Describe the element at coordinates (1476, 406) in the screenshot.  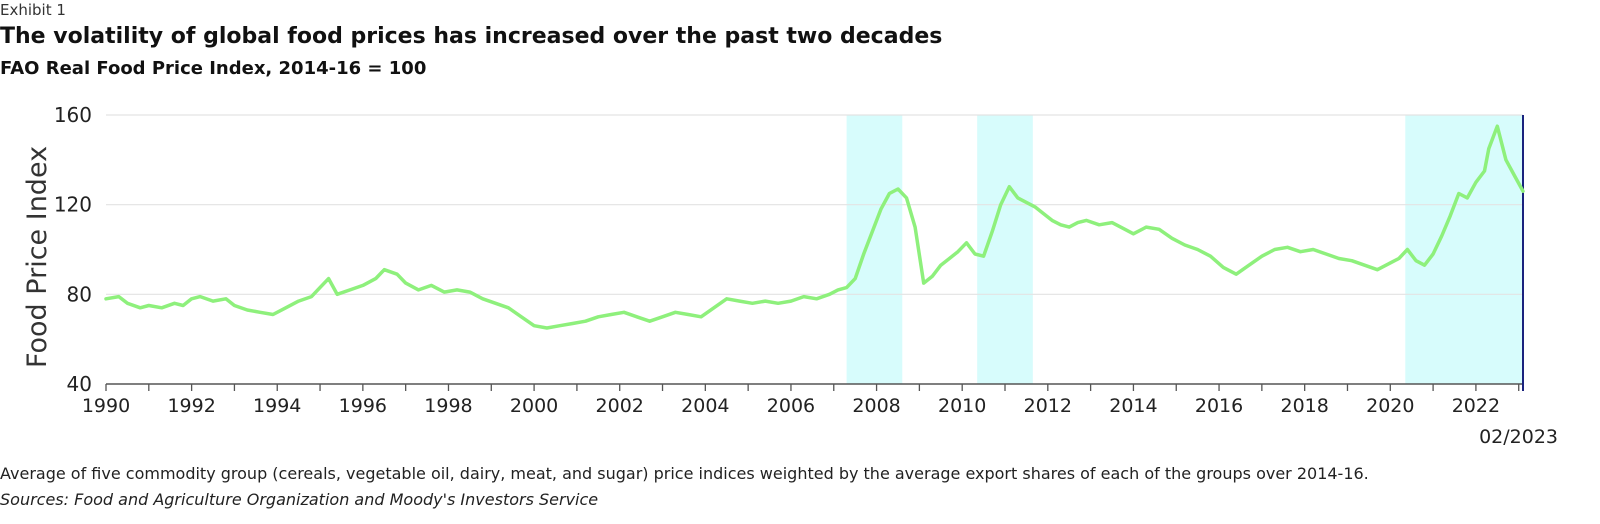
I see `x-tick-label-2022: 2022` at that location.